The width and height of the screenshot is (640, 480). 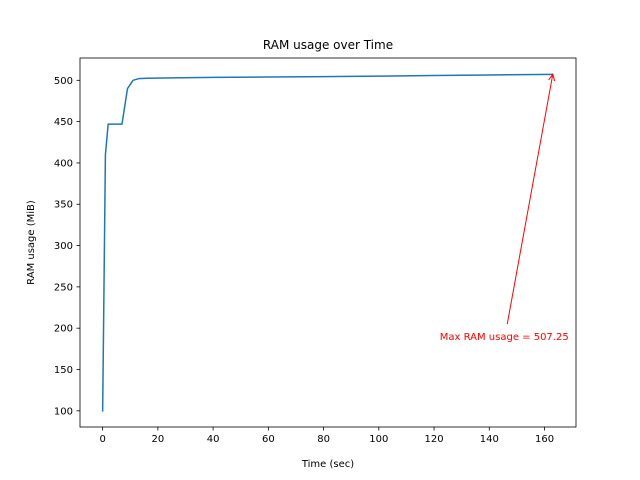 What do you see at coordinates (504, 208) in the screenshot?
I see `annotations: Max RAM usage = 507.25` at bounding box center [504, 208].